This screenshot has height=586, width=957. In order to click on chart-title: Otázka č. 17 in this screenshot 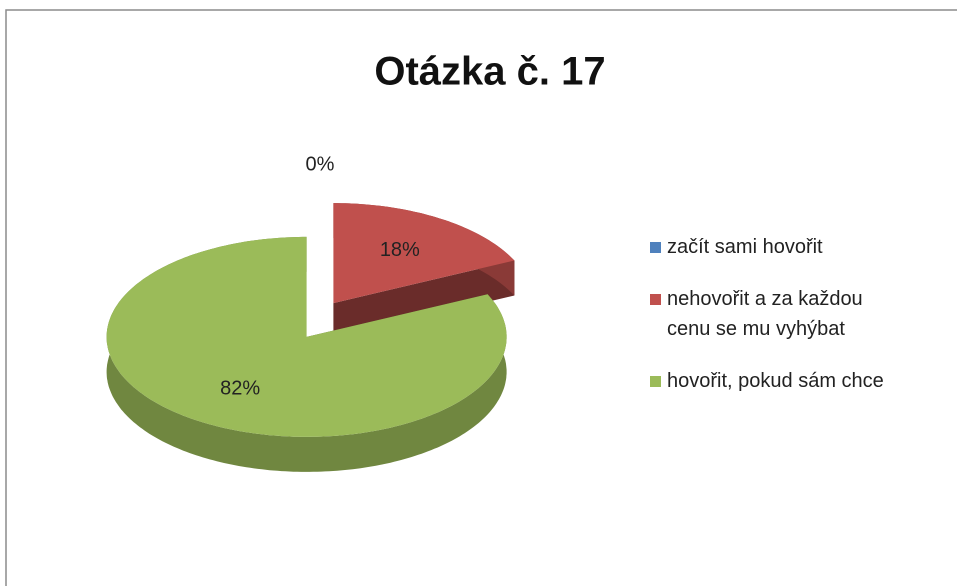, I will do `click(489, 72)`.